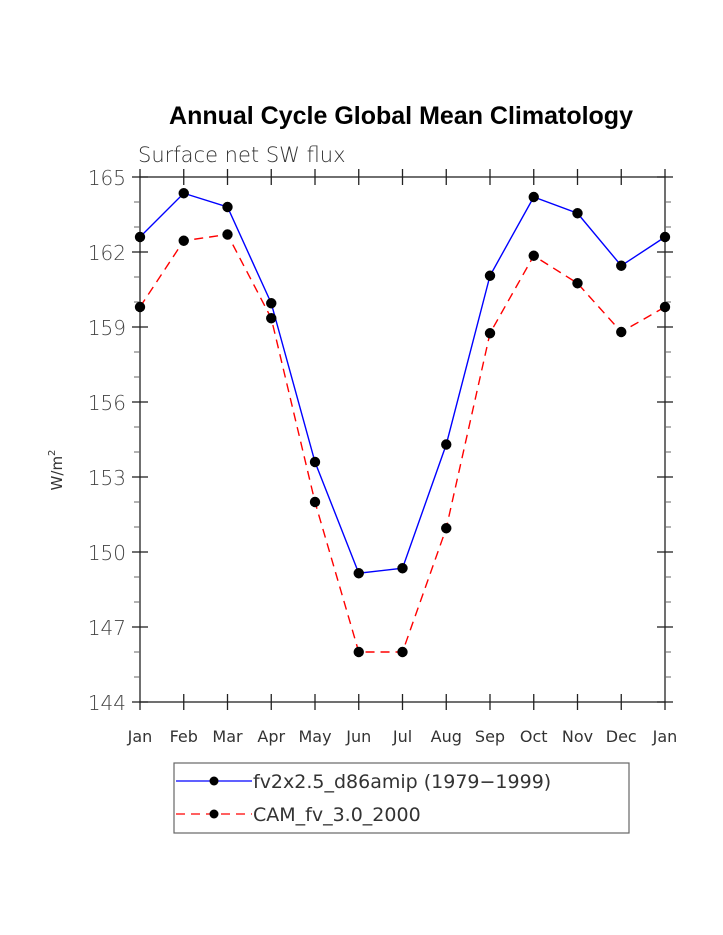 This screenshot has height=935, width=723. What do you see at coordinates (184, 736) in the screenshot?
I see `x-tick-label: Feb` at bounding box center [184, 736].